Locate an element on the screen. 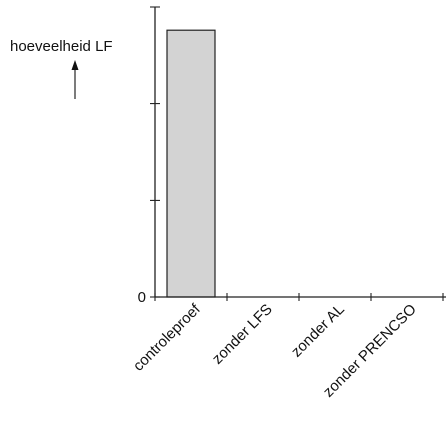 The width and height of the screenshot is (446, 441). y-axis-label: hoeveelheid LF is located at coordinates (61, 46).